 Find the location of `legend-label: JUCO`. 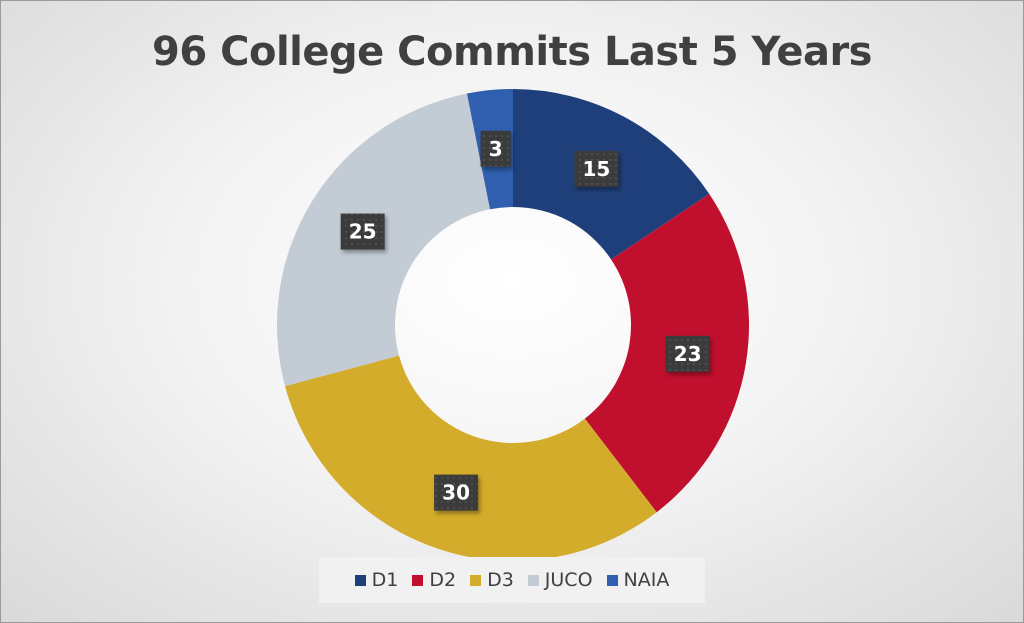

legend-label: JUCO is located at coordinates (568, 580).